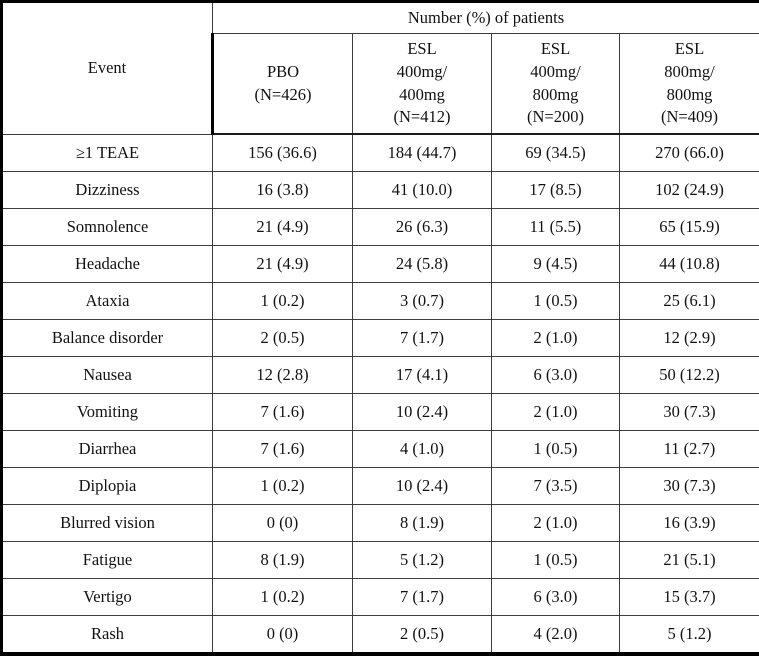  What do you see at coordinates (107, 227) in the screenshot?
I see `event-cell: Somnolence` at bounding box center [107, 227].